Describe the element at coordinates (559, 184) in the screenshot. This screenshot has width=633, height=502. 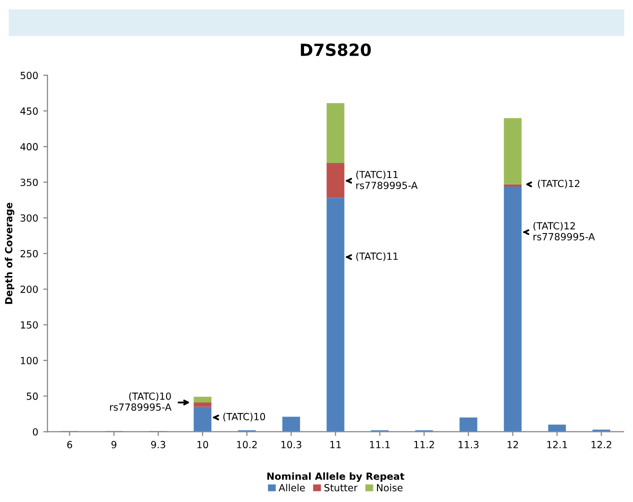
I see `annotation: (TATC)12` at that location.